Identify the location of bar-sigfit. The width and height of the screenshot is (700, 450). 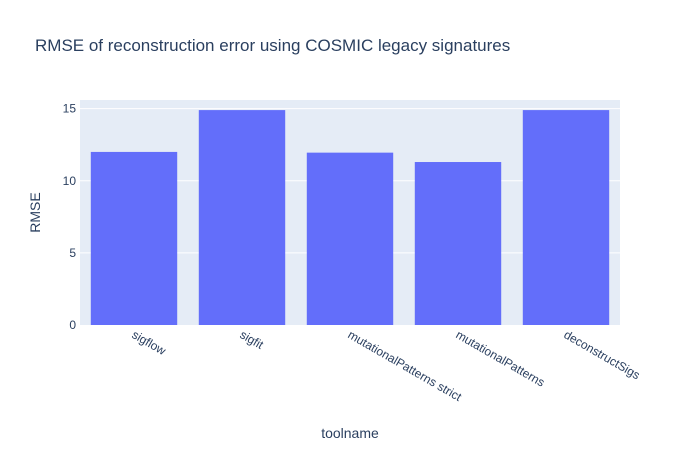
(242, 217).